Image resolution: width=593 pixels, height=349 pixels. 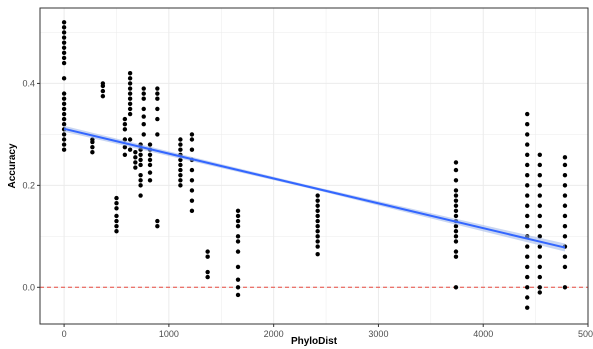 What do you see at coordinates (28, 185) in the screenshot?
I see `y-tick-label: 0.2` at bounding box center [28, 185].